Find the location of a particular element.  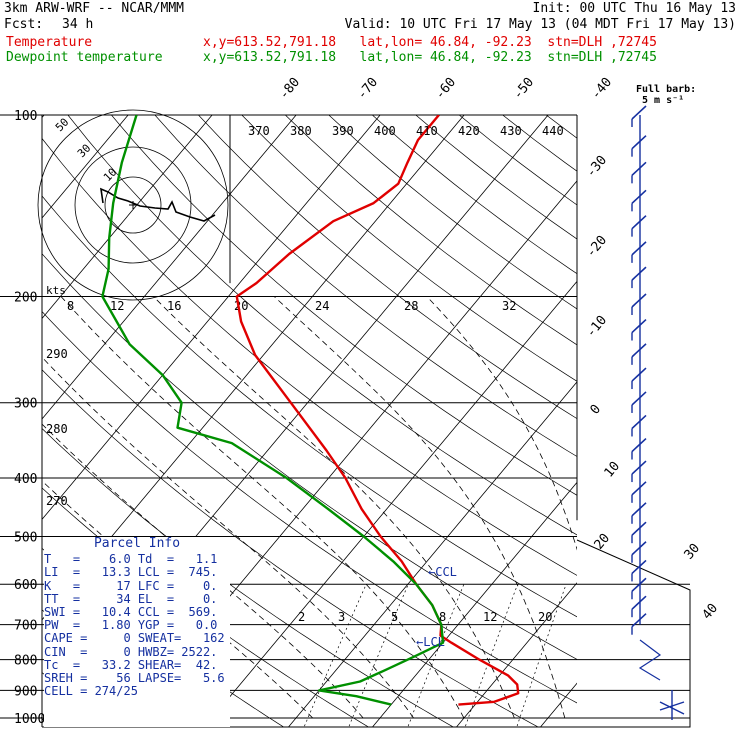

temperature-legend: Temperature is located at coordinates (49, 42).